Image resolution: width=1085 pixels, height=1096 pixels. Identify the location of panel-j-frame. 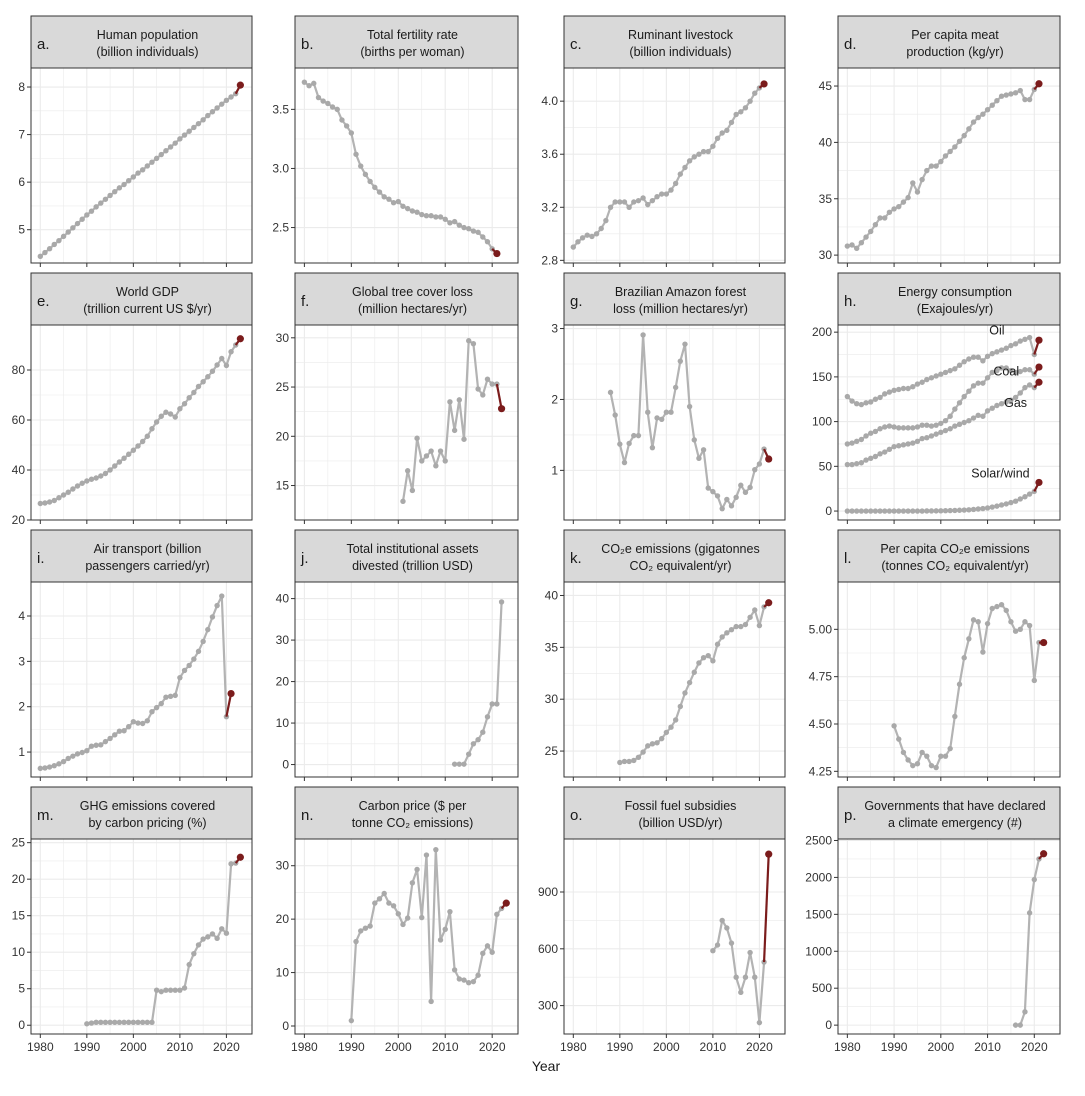
(406, 679).